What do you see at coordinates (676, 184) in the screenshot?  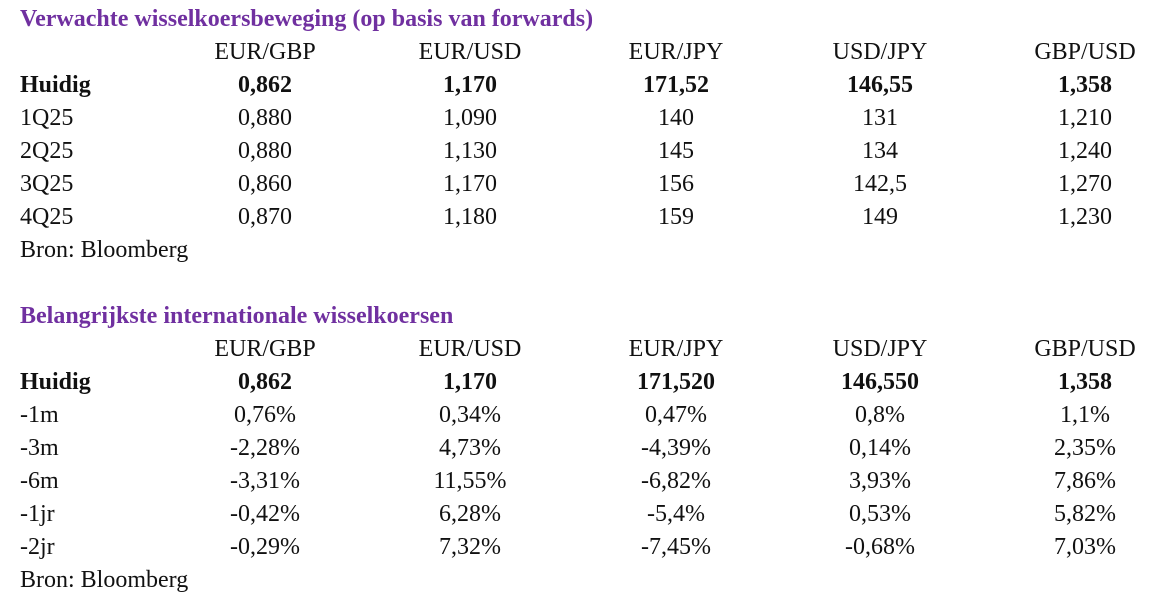 I see `table-cell: 156` at bounding box center [676, 184].